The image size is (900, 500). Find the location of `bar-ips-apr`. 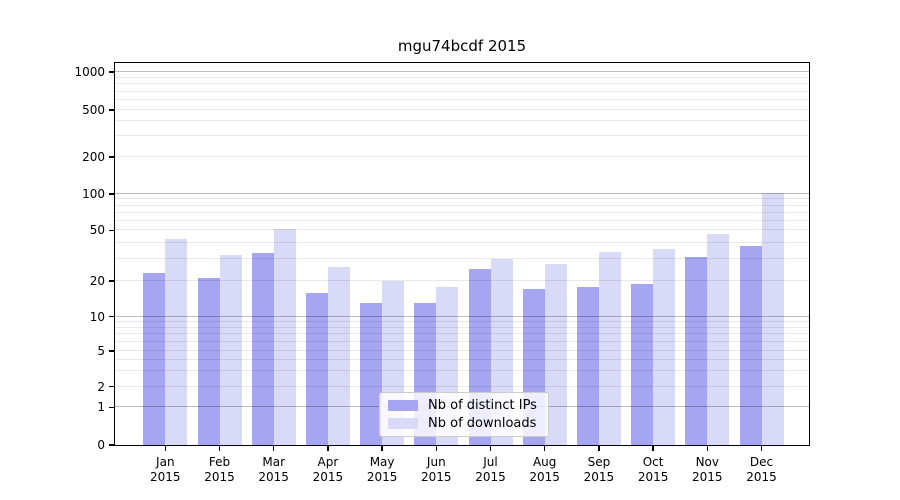

bar-ips-apr is located at coordinates (316, 368).